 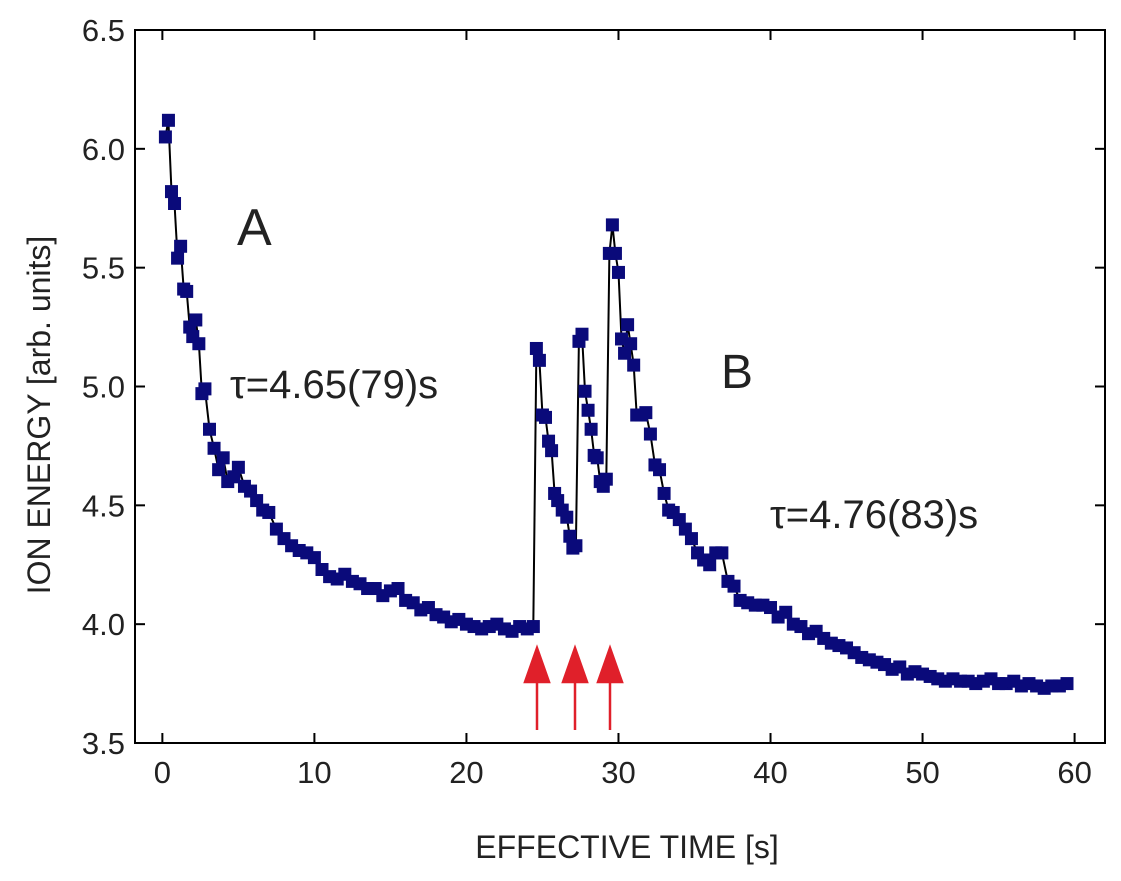 I want to click on annotation: A, so click(x=254, y=228).